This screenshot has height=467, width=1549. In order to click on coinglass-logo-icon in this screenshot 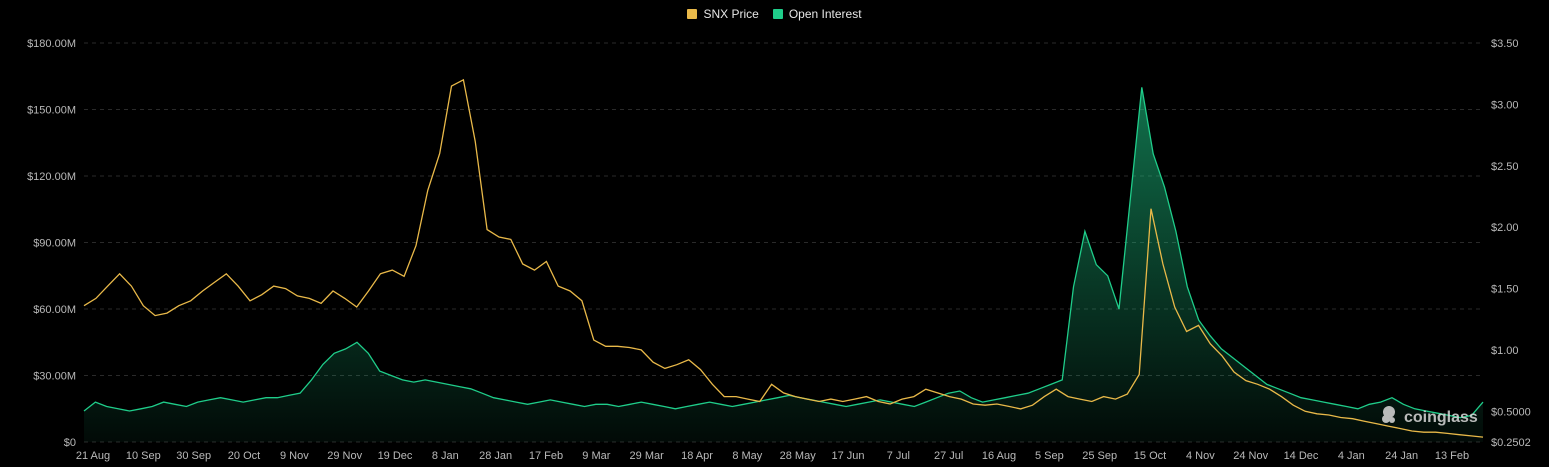, I will do `click(1389, 417)`.